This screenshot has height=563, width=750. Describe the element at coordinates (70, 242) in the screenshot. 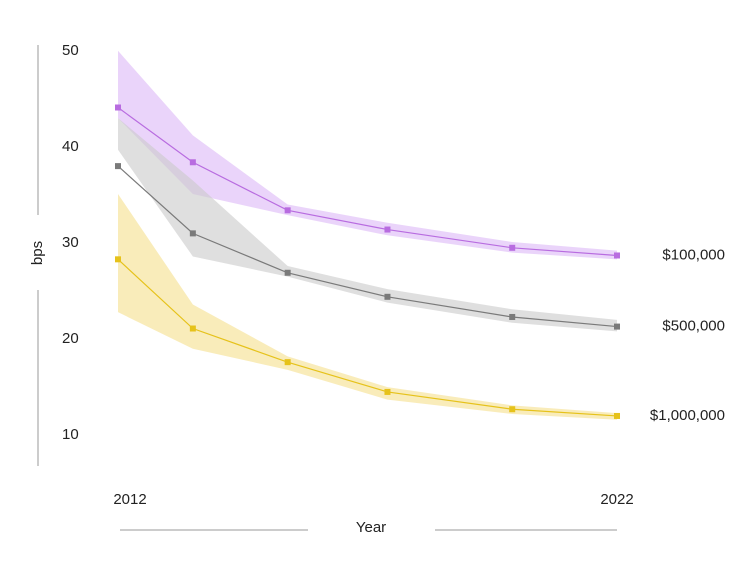

I see `y-tick-label: 30` at that location.